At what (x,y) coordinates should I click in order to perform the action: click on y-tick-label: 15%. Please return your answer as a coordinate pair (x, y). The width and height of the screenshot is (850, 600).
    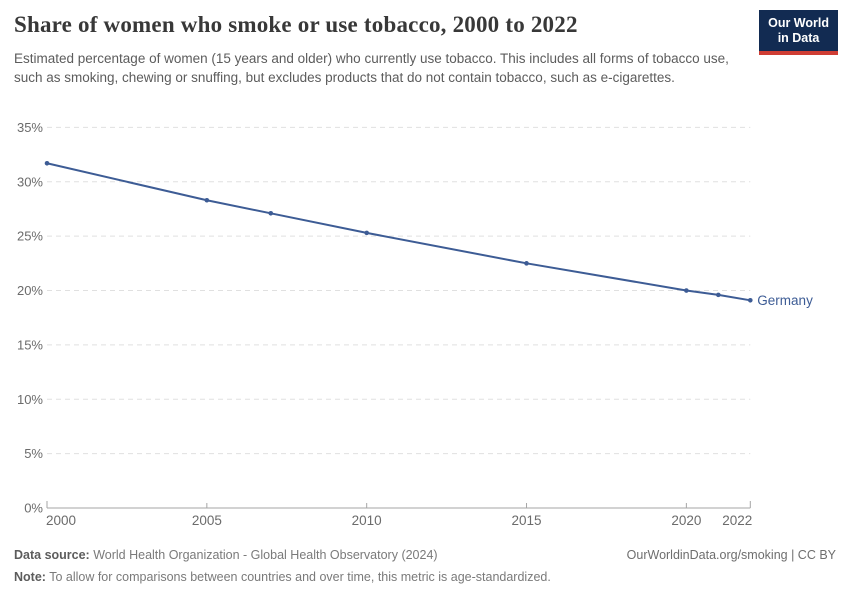
    Looking at the image, I should click on (30, 344).